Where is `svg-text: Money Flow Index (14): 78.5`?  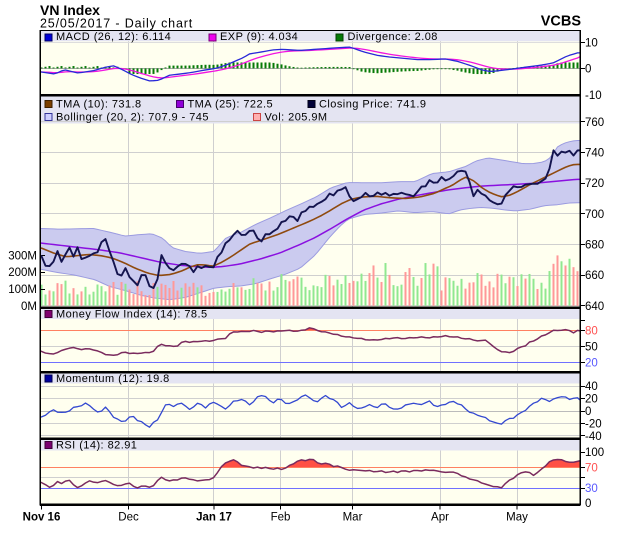 svg-text: Money Flow Index (14): 78.5 is located at coordinates (132, 314).